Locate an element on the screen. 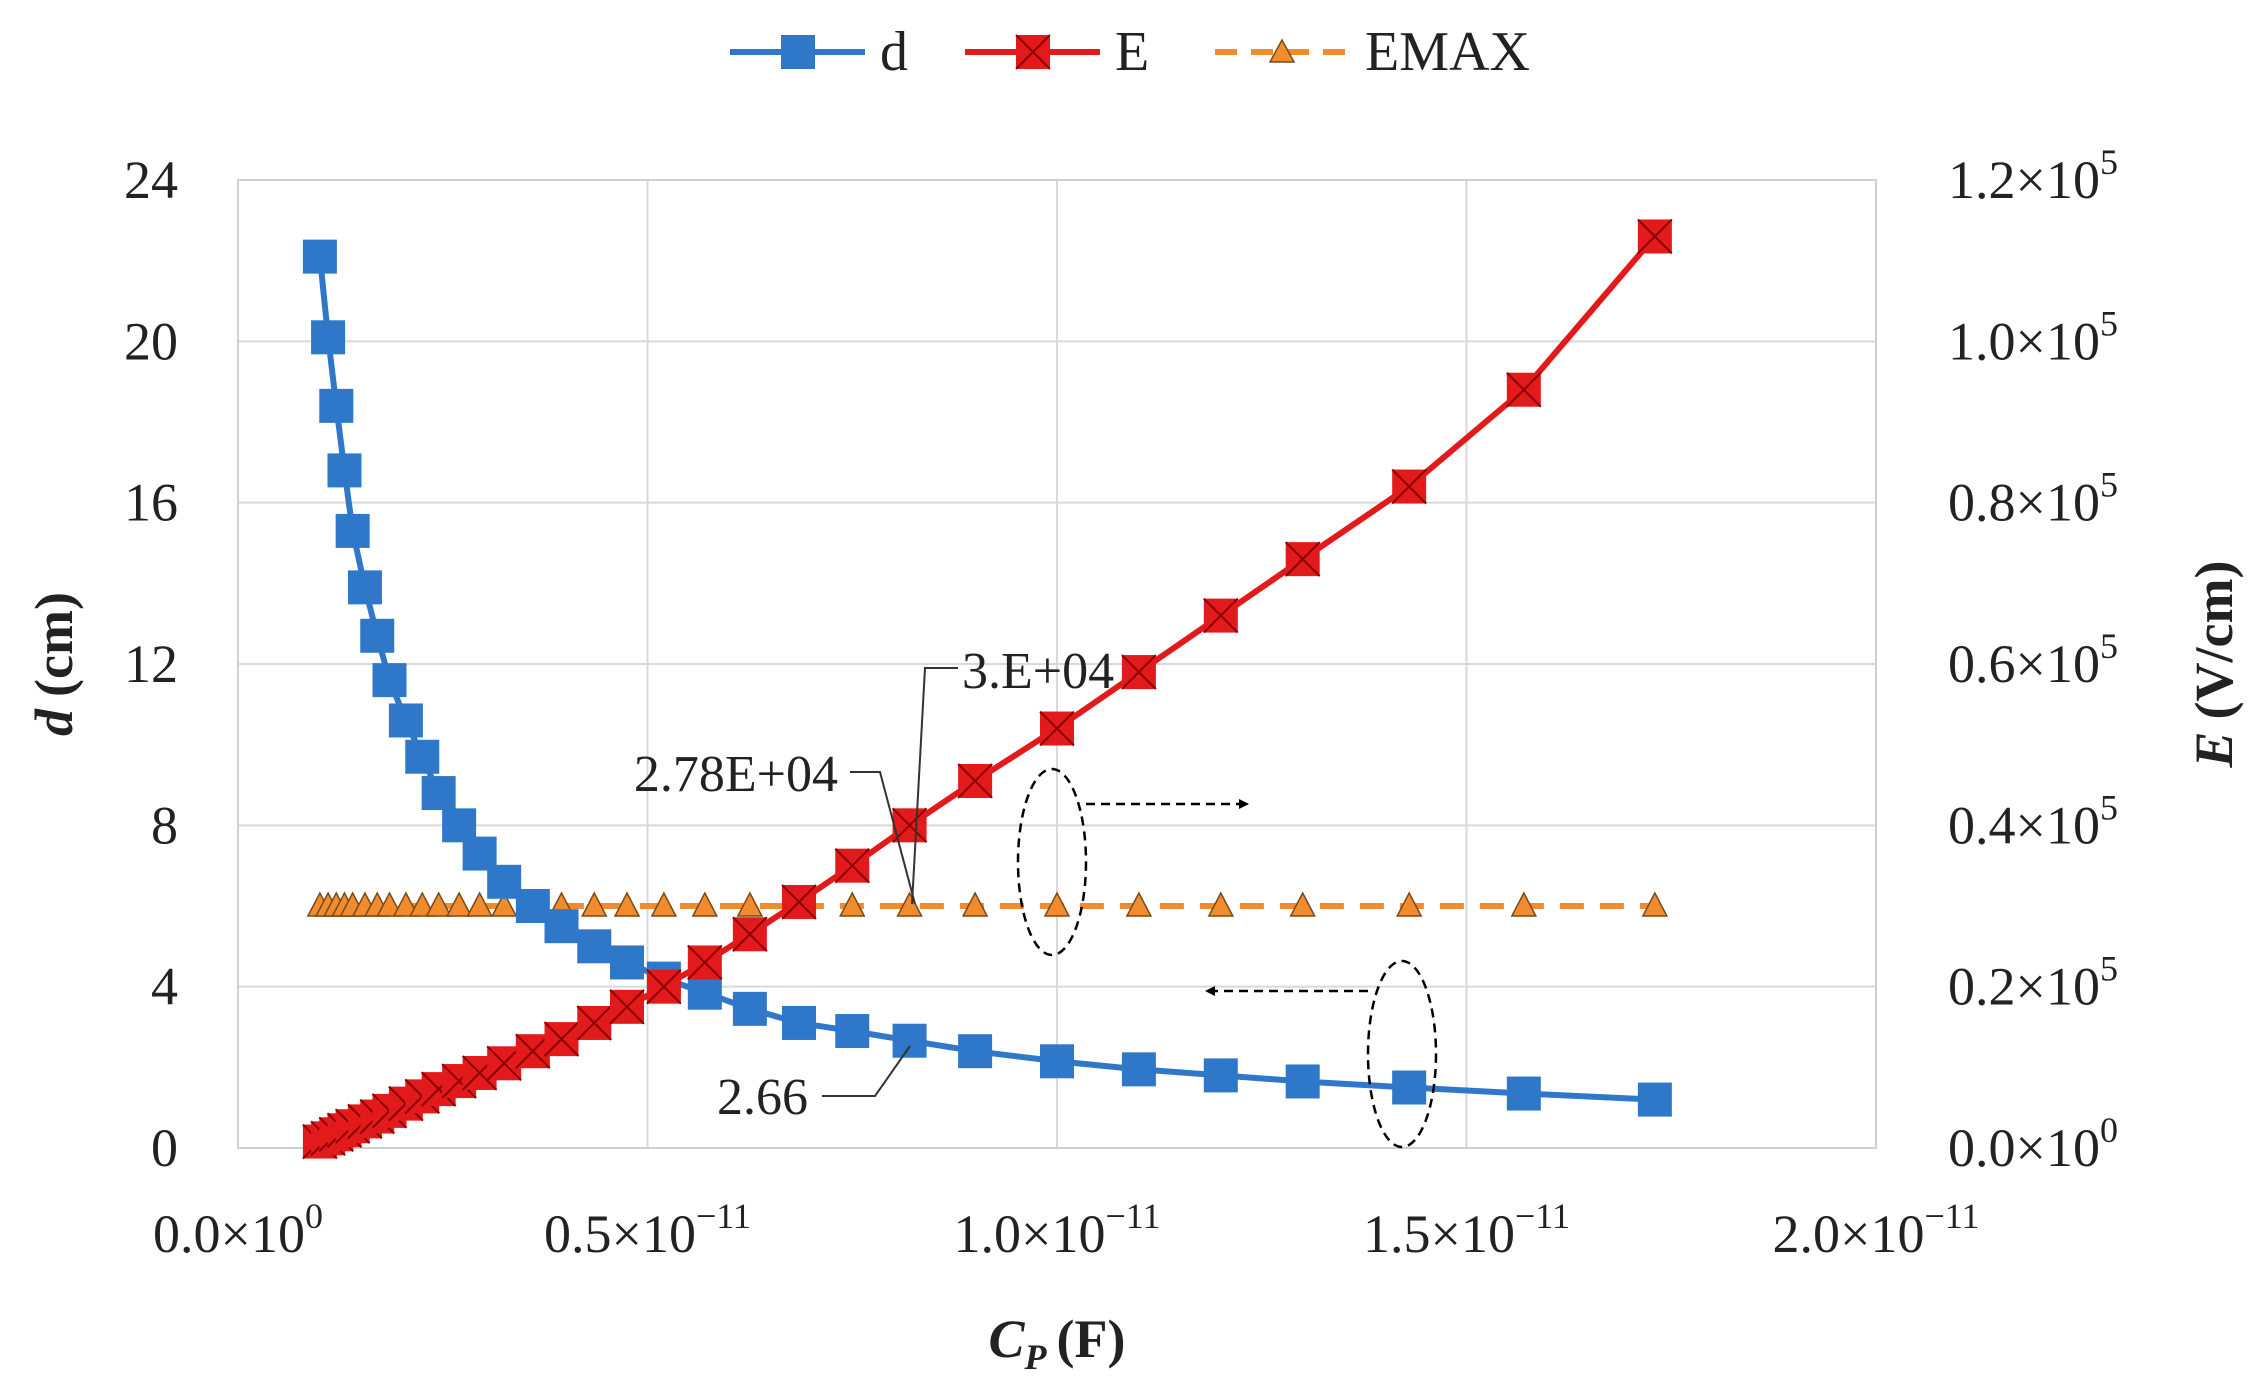 This screenshot has height=1400, width=2253. emax-callout-leader is located at coordinates (934, 786).